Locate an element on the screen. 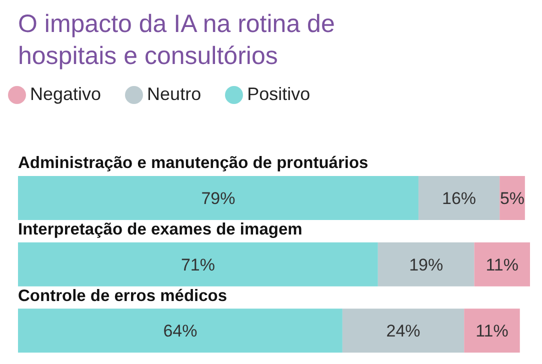  legend-label: Negativo is located at coordinates (66, 94).